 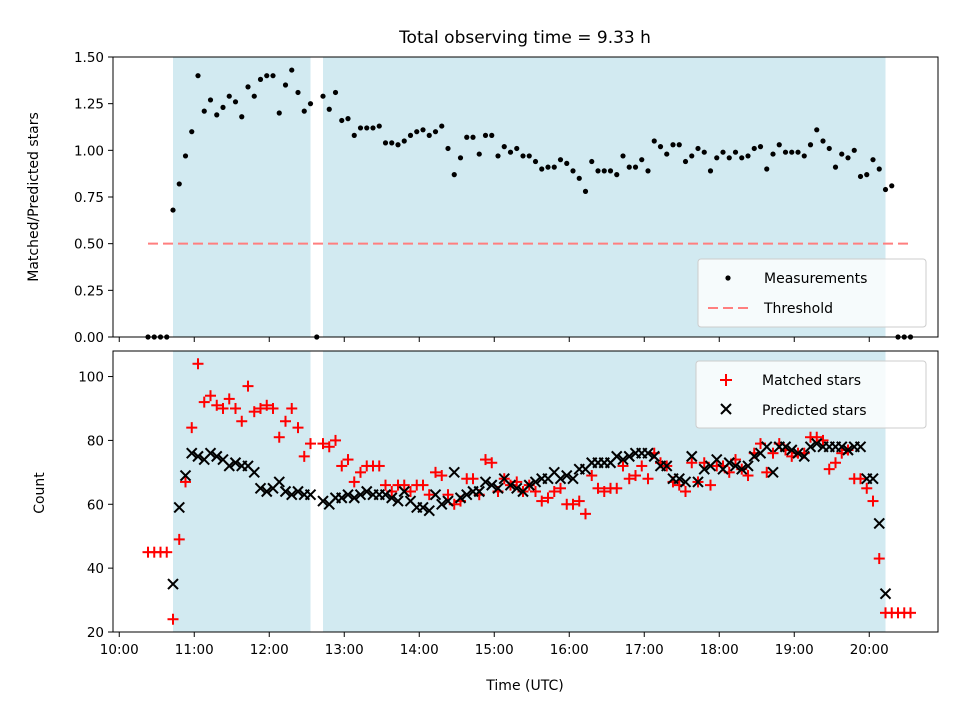 I want to click on y-tick-label: 60, so click(x=95, y=505).